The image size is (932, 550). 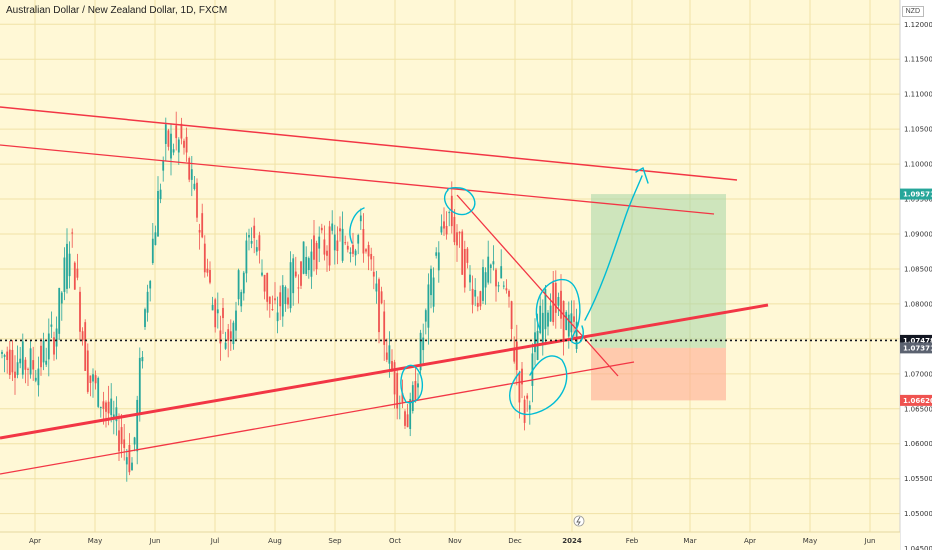 What do you see at coordinates (95, 541) in the screenshot?
I see `x-tick-label: May` at bounding box center [95, 541].